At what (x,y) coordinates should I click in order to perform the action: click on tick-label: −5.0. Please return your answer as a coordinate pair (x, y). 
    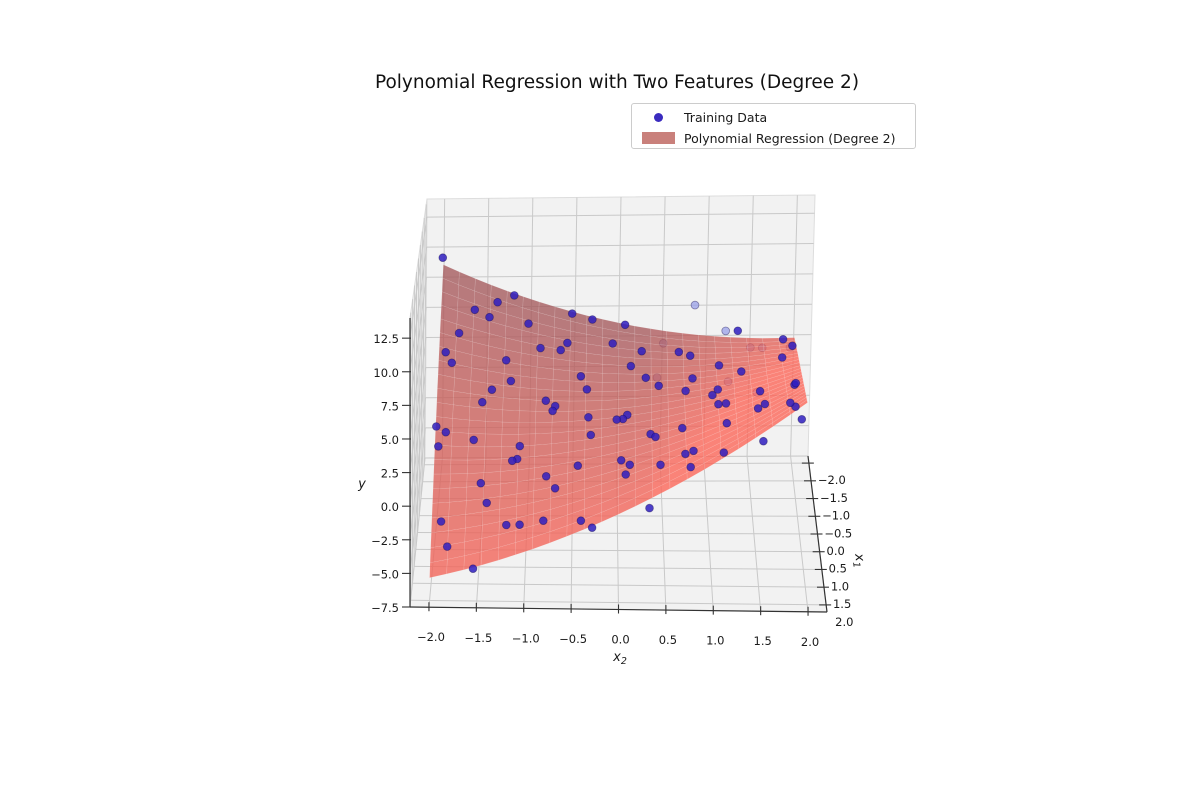
    Looking at the image, I should click on (385, 574).